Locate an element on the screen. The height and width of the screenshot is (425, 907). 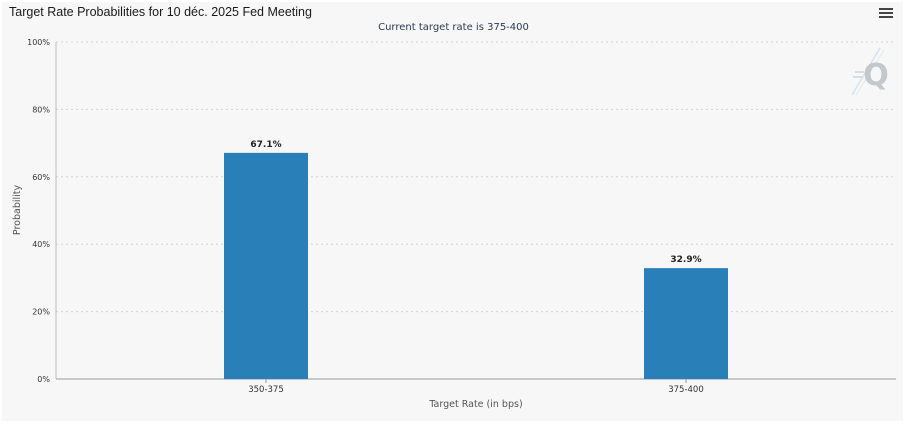
q-logo-watermark-icon: Q is located at coordinates (870, 71).